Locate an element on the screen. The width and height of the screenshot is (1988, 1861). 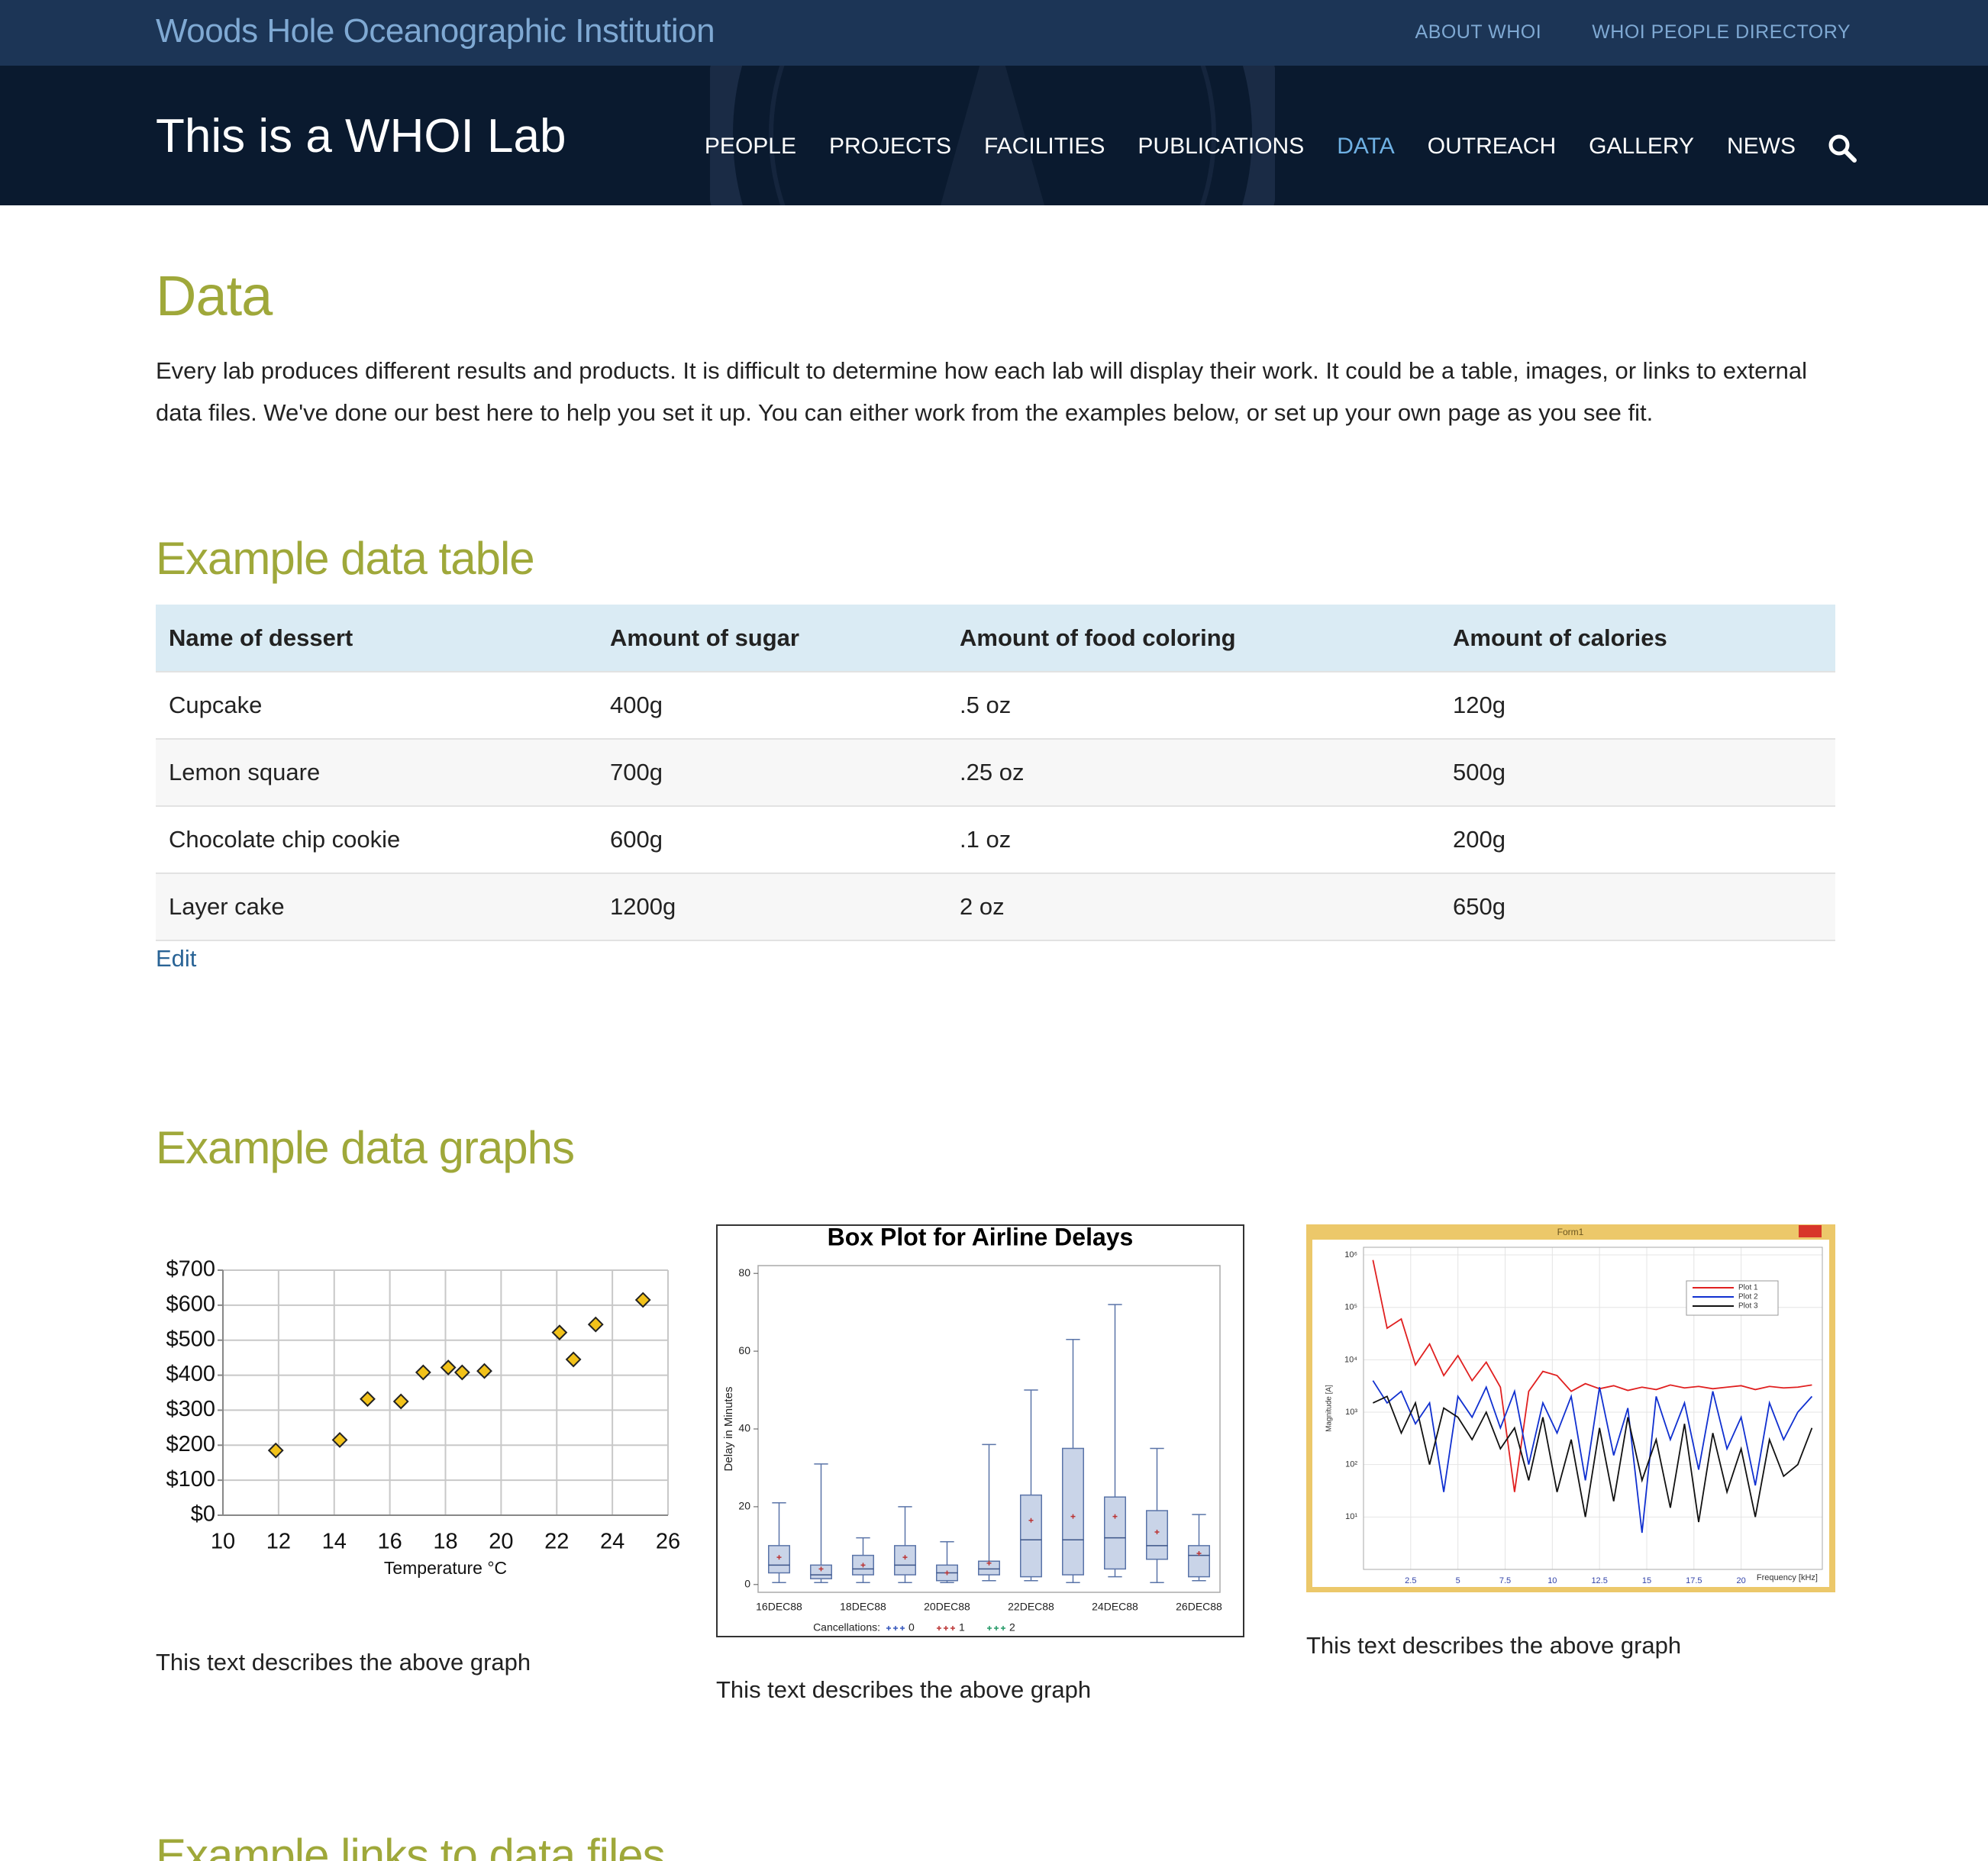
table-cell: 200g is located at coordinates (1637, 840).